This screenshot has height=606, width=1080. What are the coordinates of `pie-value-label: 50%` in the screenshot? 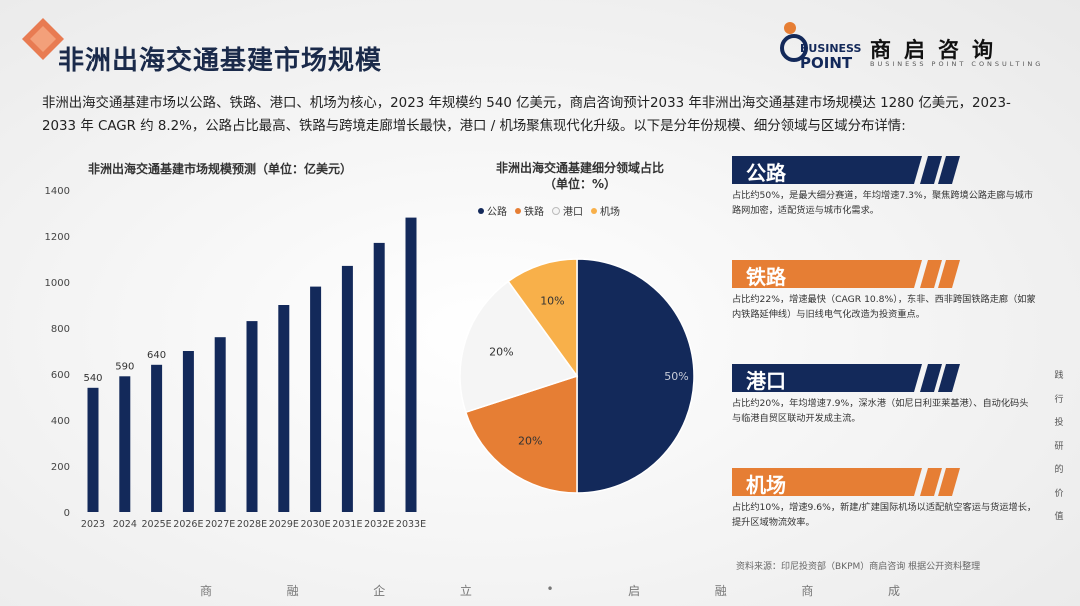 It's located at (676, 376).